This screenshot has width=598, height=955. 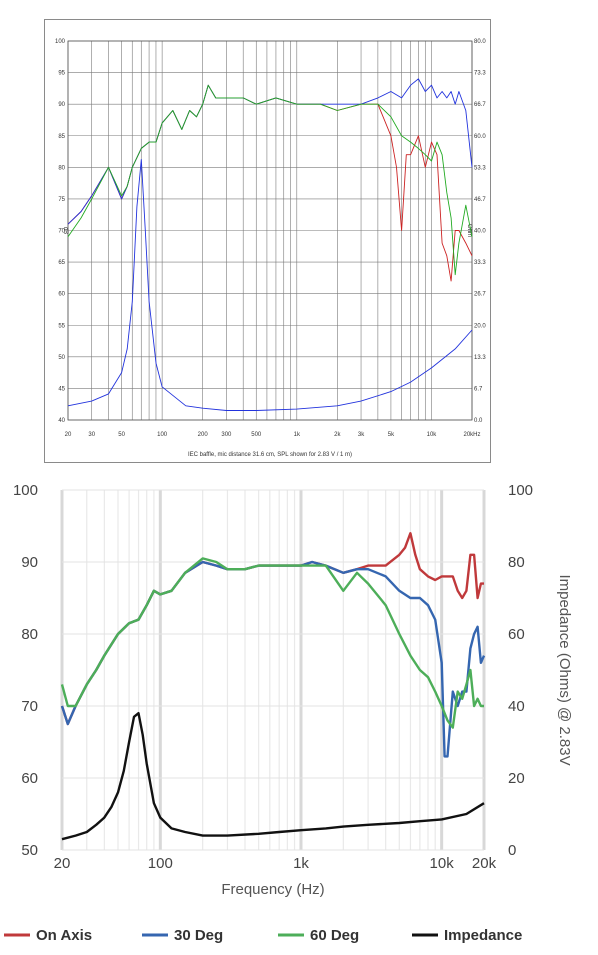 What do you see at coordinates (480, 263) in the screenshot?
I see `y-tick-label-right: 33.3` at bounding box center [480, 263].